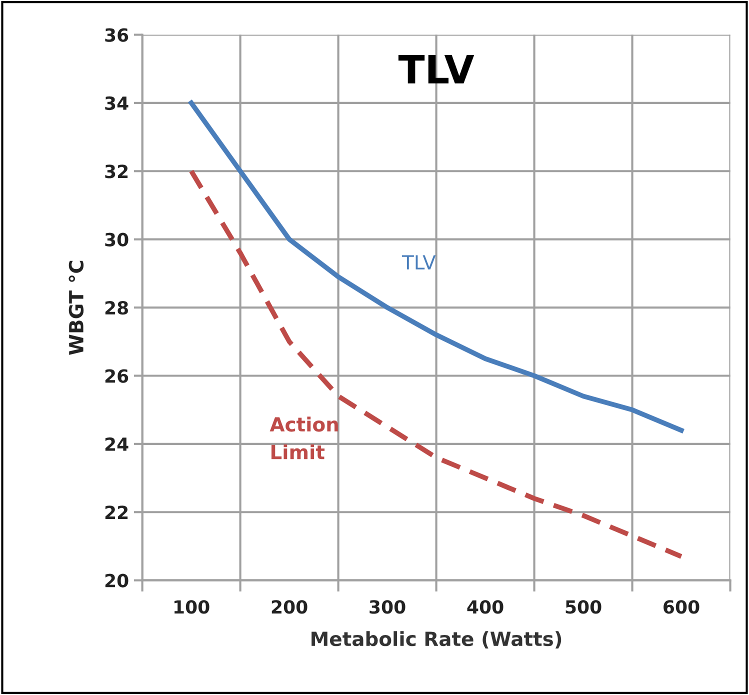 The height and width of the screenshot is (695, 749). Describe the element at coordinates (584, 607) in the screenshot. I see `x-tick-label: 500` at that location.